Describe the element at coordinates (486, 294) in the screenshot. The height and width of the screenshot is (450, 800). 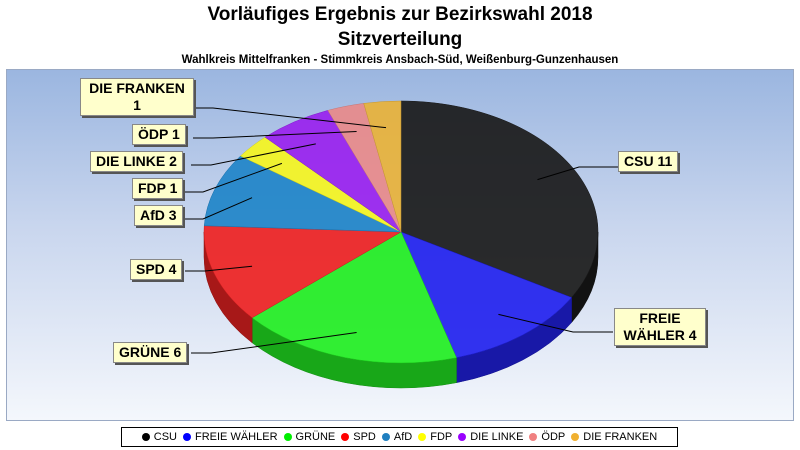
I see `pie-slice-freie-wähler` at that location.